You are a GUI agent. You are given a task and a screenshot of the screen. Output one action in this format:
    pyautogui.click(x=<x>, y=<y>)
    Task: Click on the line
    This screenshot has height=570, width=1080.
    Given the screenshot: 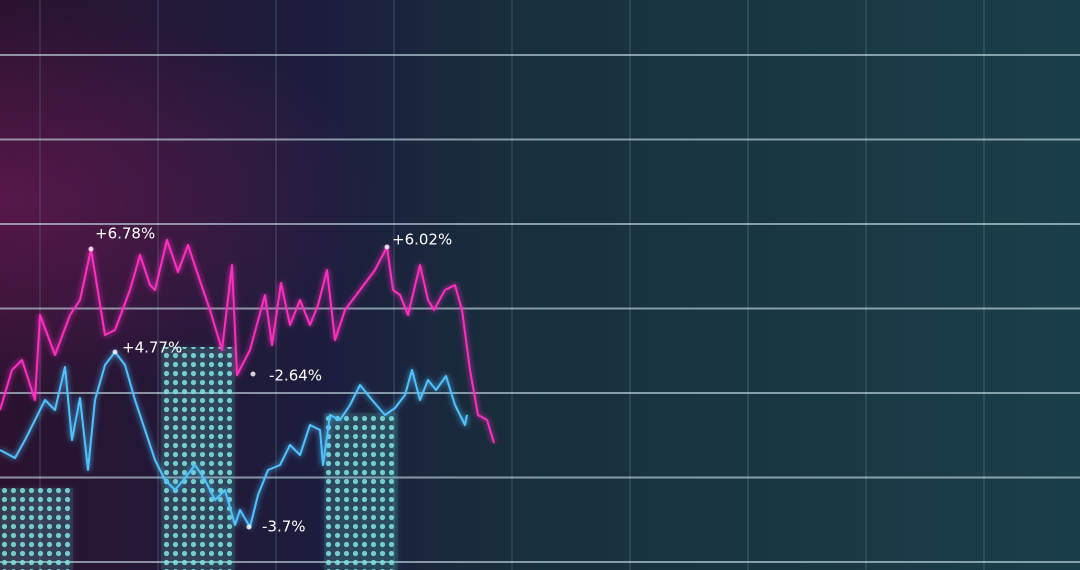 What is the action you would take?
    pyautogui.click(x=234, y=439)
    